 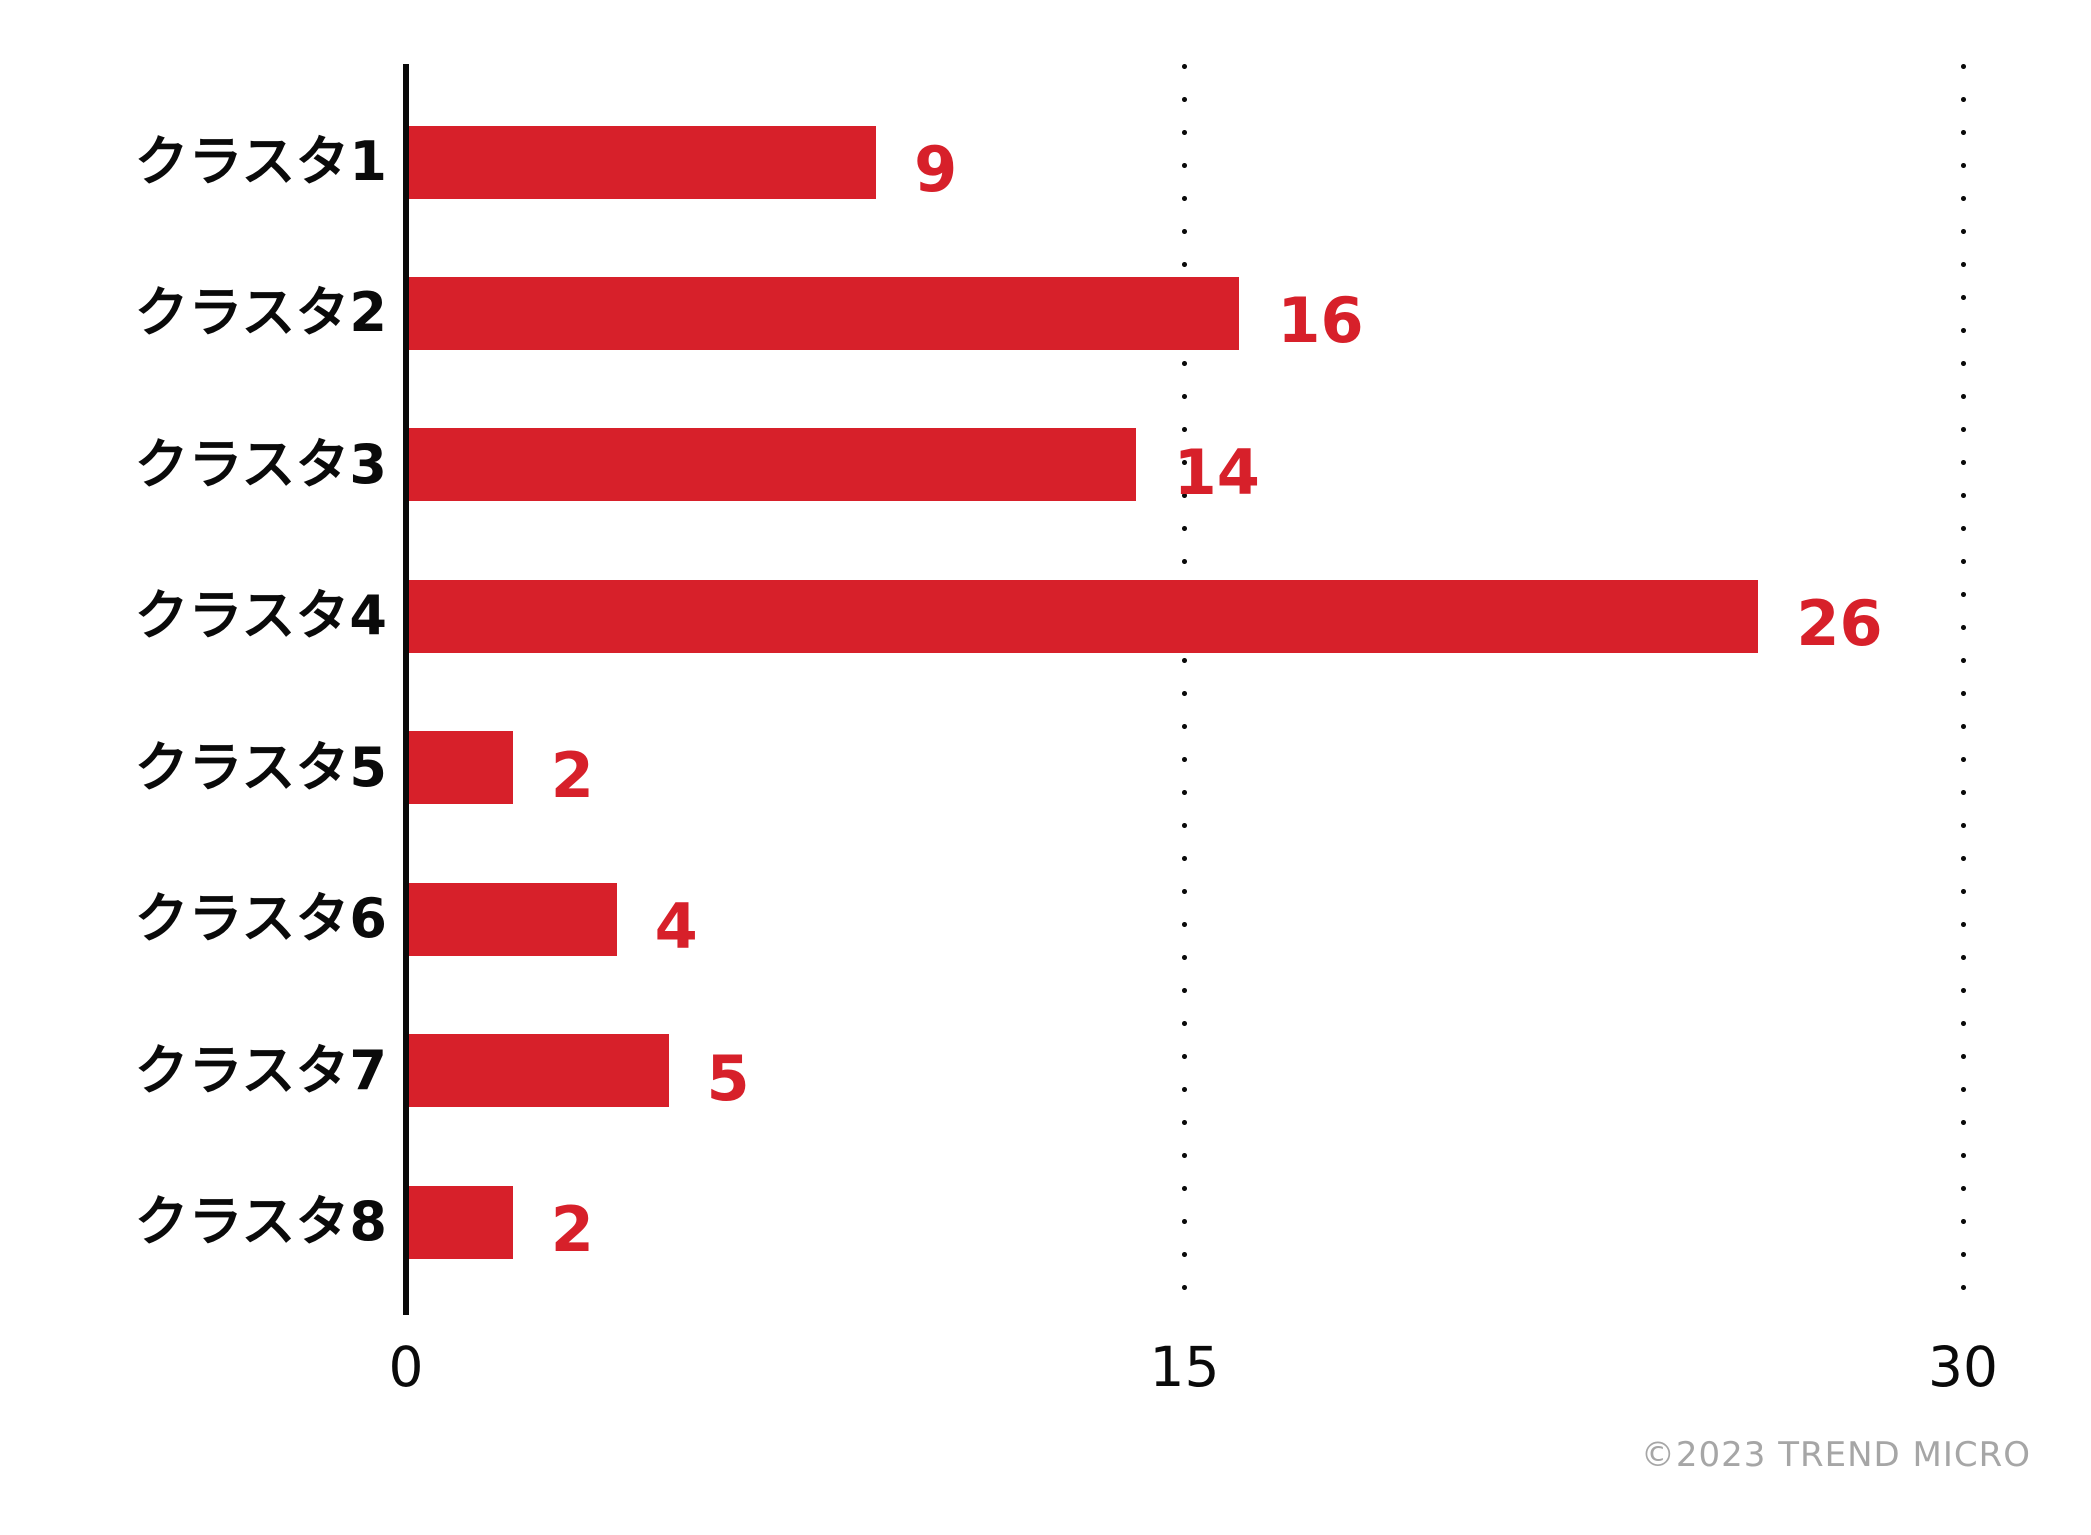 What do you see at coordinates (261, 1222) in the screenshot?
I see `bar-label: クラスタ8` at bounding box center [261, 1222].